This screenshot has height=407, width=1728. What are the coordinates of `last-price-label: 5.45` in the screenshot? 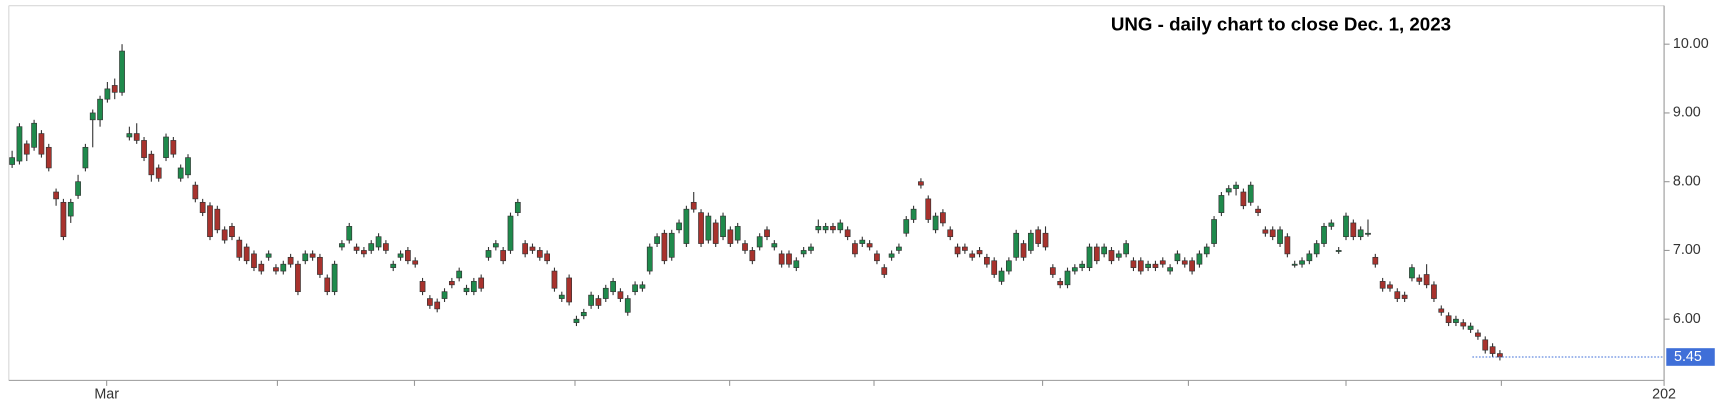 It's located at (1688, 357).